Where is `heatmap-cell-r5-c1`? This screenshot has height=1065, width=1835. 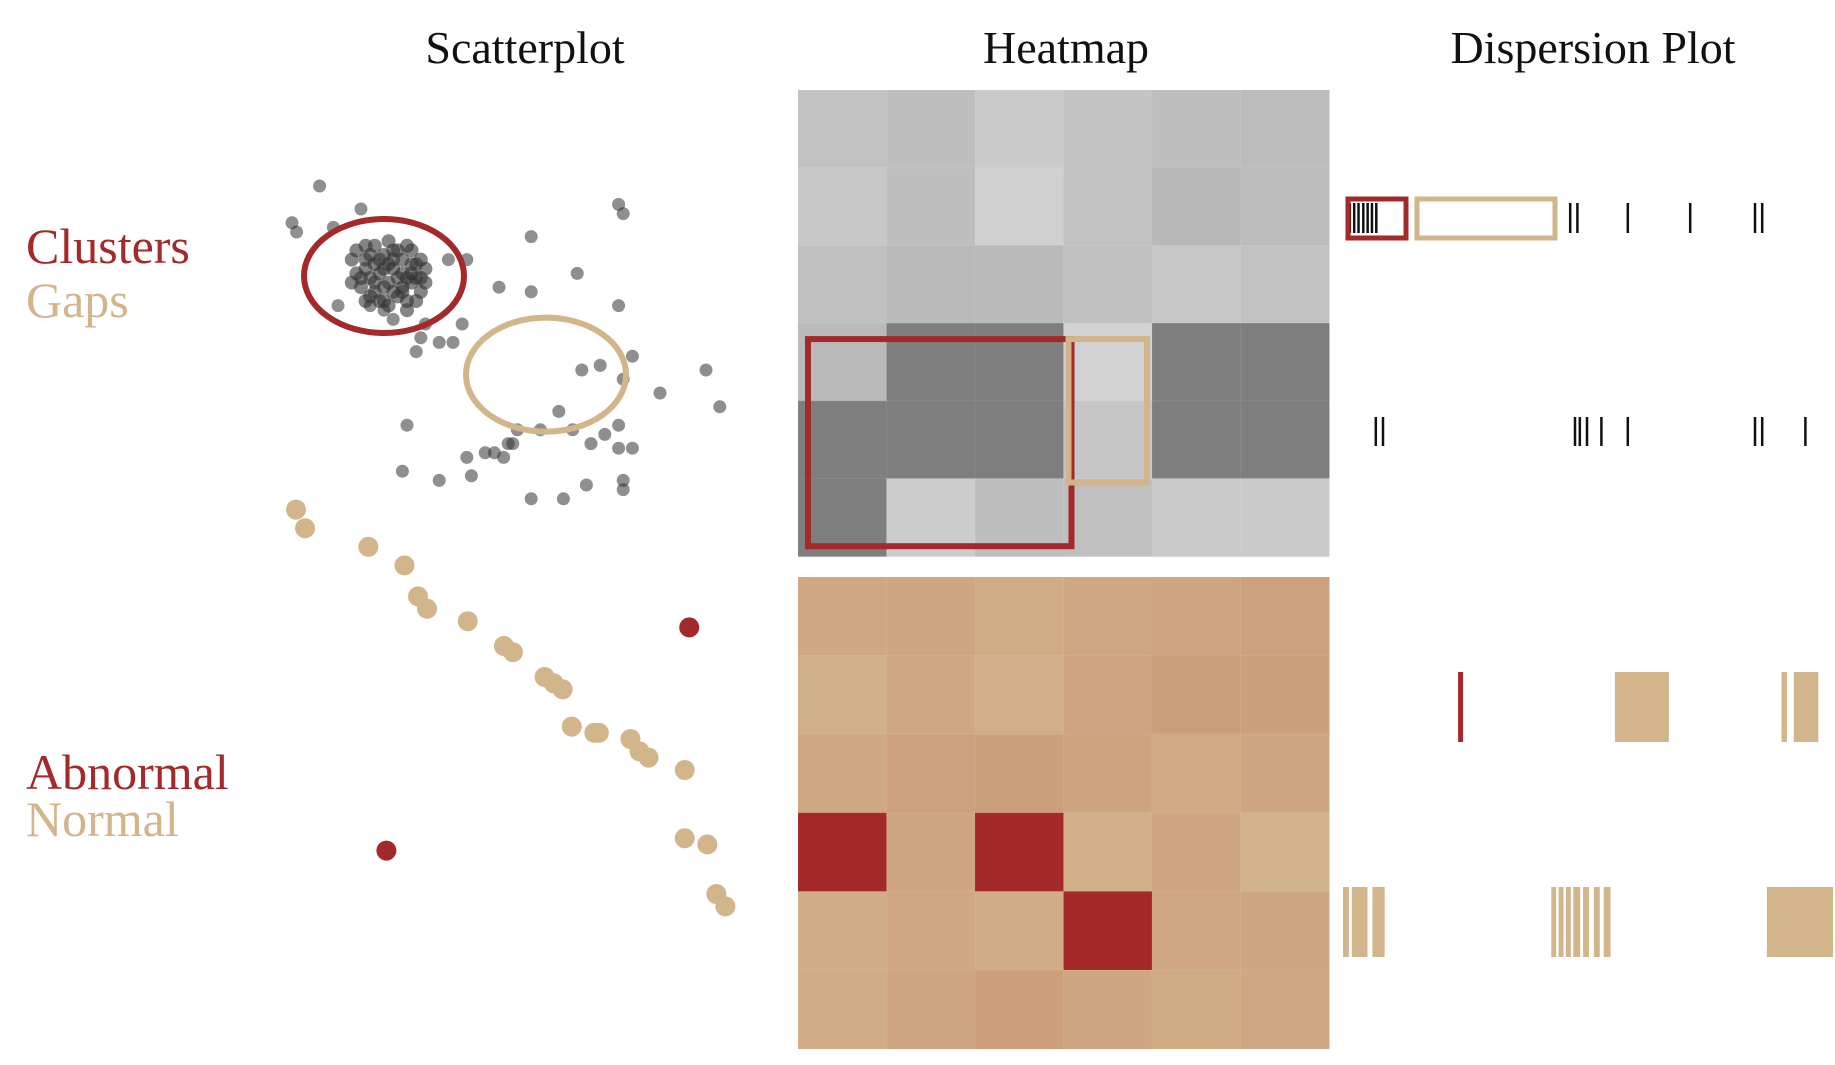 heatmap-cell-r5-c1 is located at coordinates (931, 1009).